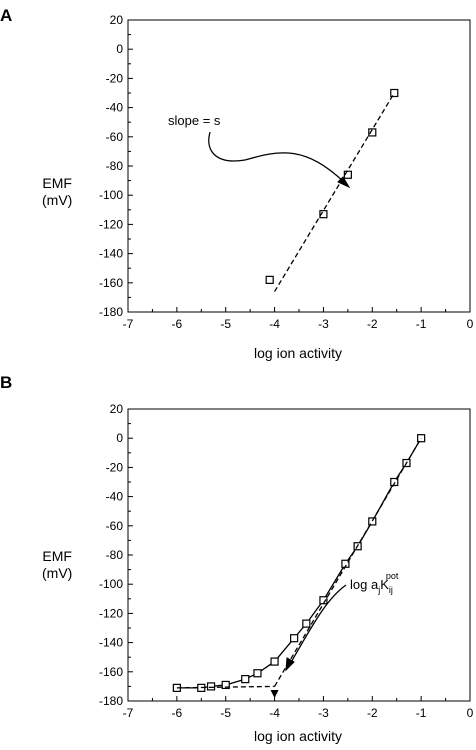 Image resolution: width=476 pixels, height=750 pixels. Describe the element at coordinates (6, 15) in the screenshot. I see `panel-a-letter: A` at that location.